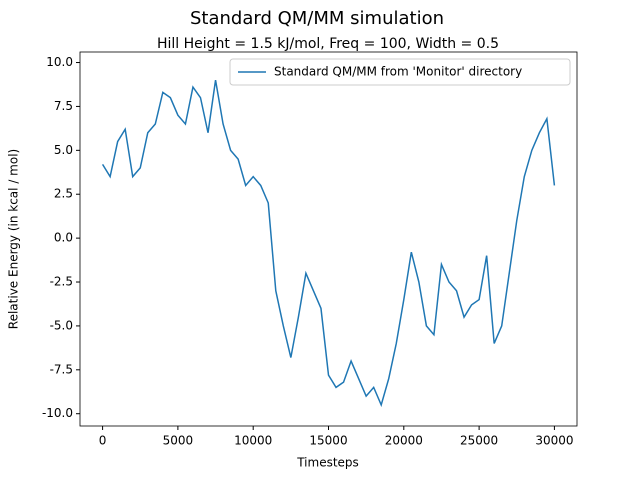 The height and width of the screenshot is (480, 640). I want to click on y-axis-label: Relative Energy (in kcal / mol), so click(14, 239).